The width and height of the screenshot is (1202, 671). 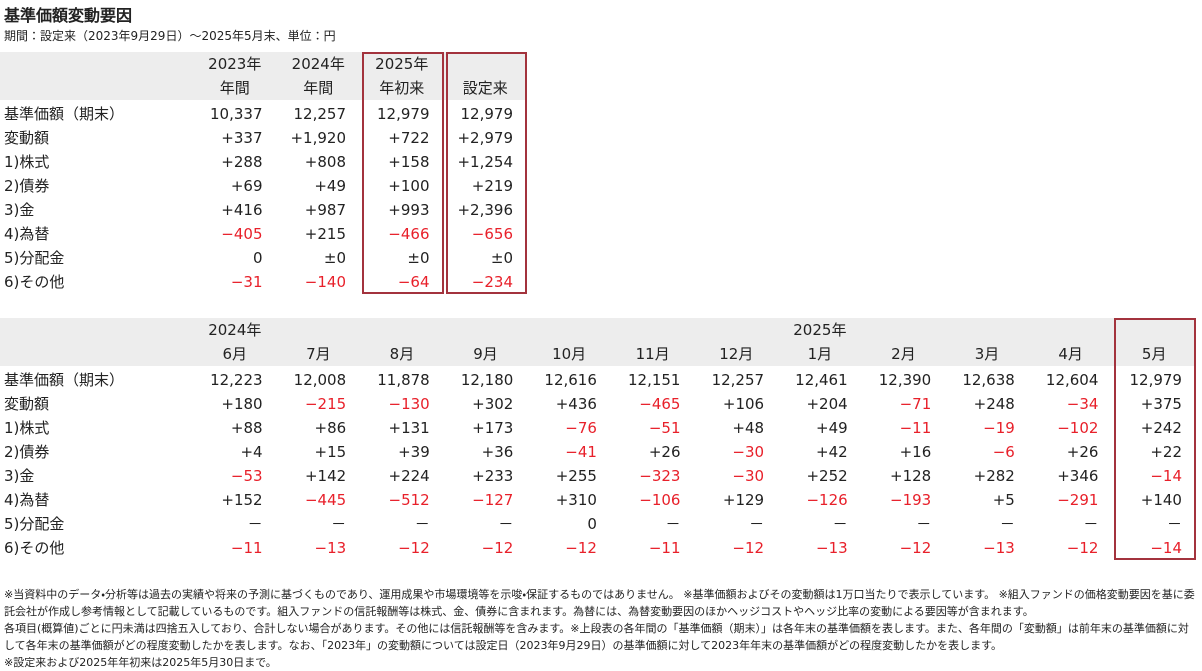 I want to click on cell: +26, so click(x=1082, y=452).